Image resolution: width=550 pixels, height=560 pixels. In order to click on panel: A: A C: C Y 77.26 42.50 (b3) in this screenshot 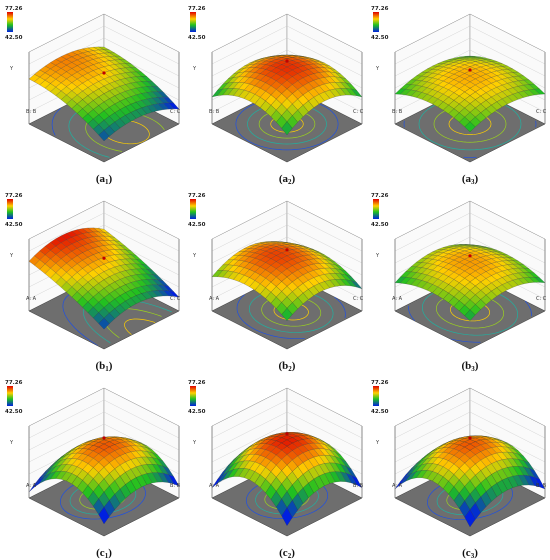, I will do `click(459, 283)`.